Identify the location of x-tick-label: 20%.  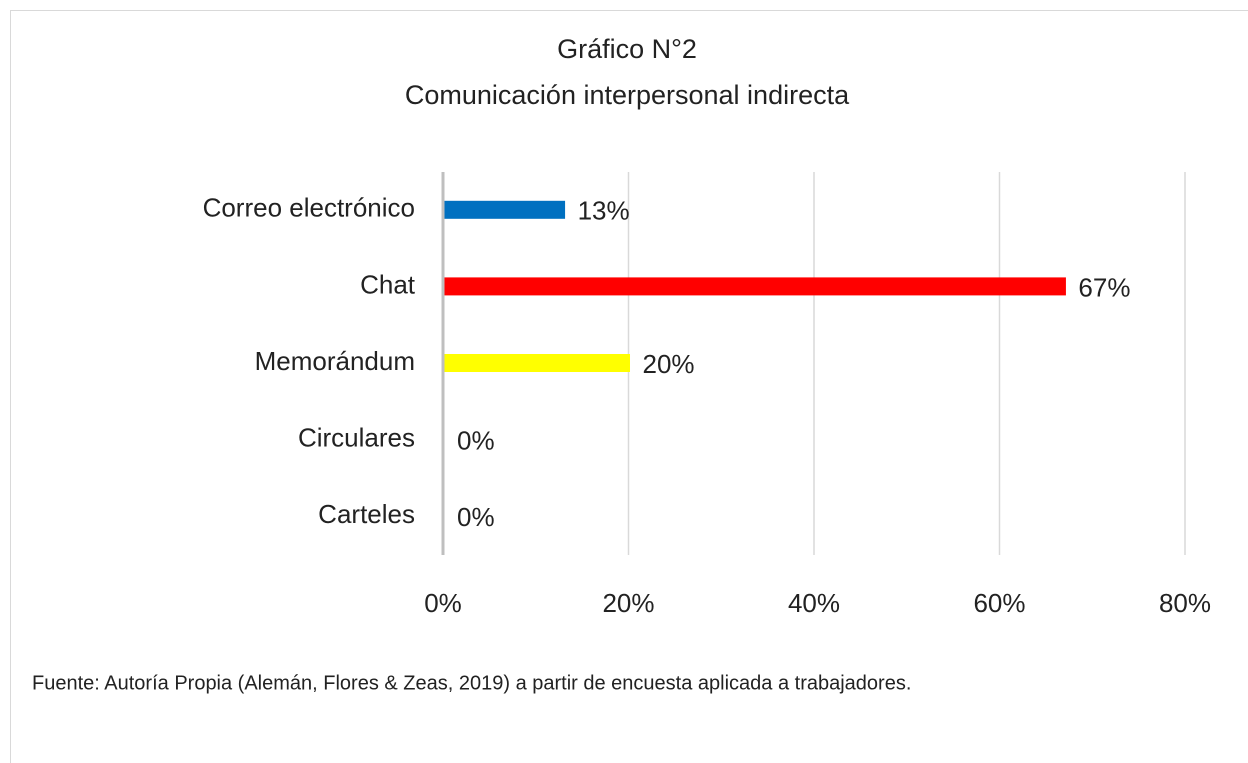
(628, 603).